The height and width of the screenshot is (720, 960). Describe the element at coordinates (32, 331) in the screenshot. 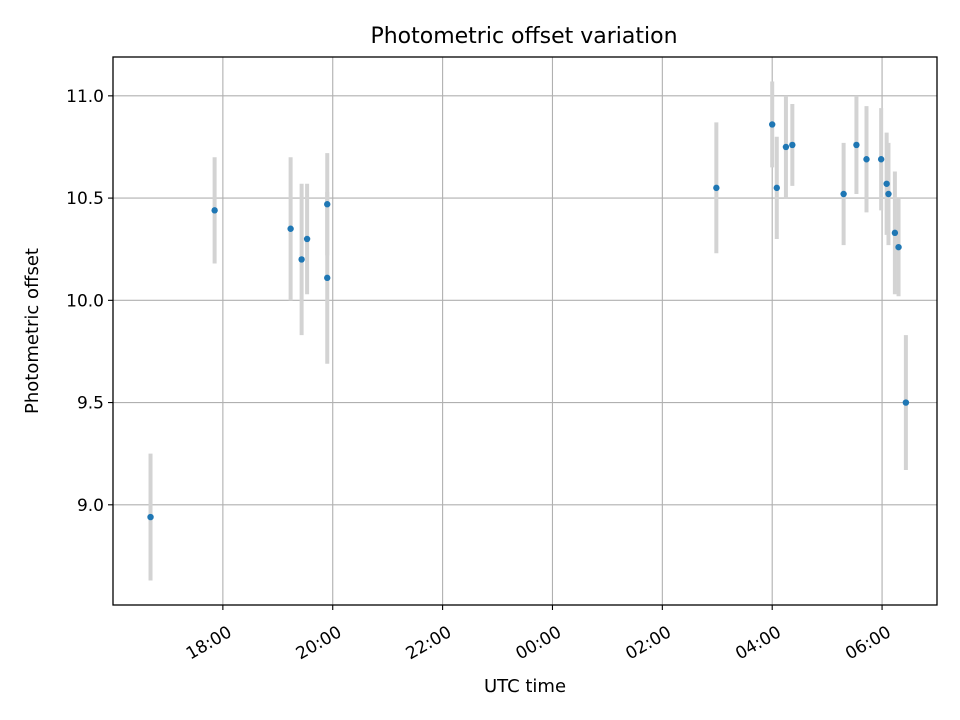

I see `y-axis-label: Photometric offset` at that location.